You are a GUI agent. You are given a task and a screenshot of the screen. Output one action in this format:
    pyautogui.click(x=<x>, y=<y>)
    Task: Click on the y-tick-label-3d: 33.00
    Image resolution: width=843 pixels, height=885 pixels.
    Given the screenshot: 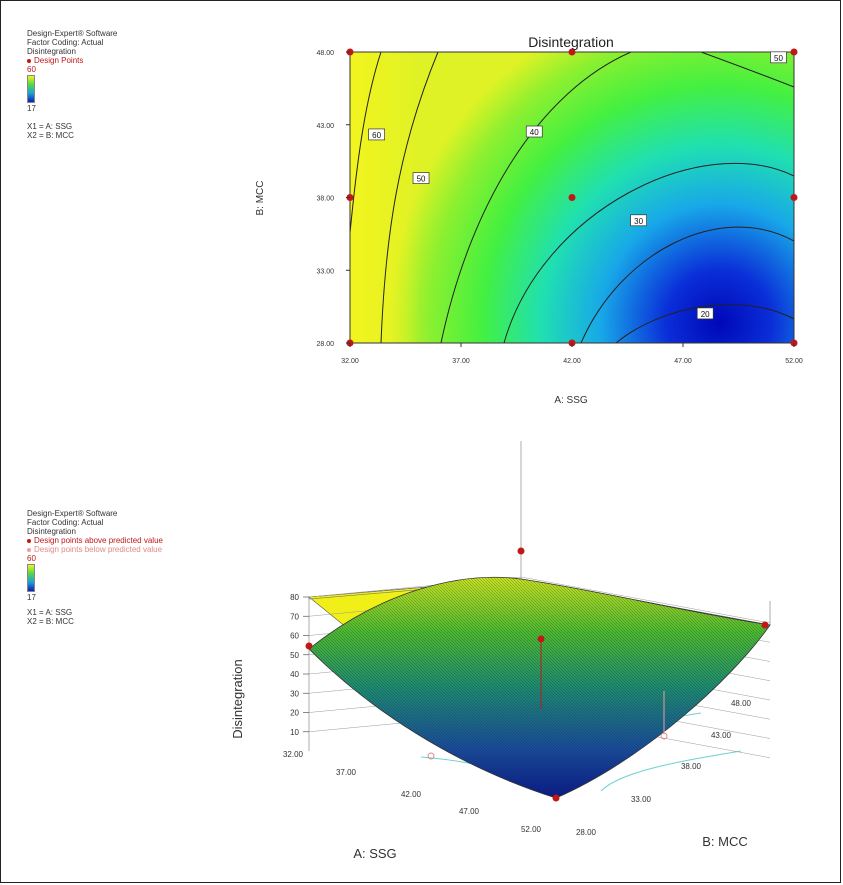 What is the action you would take?
    pyautogui.click(x=641, y=799)
    